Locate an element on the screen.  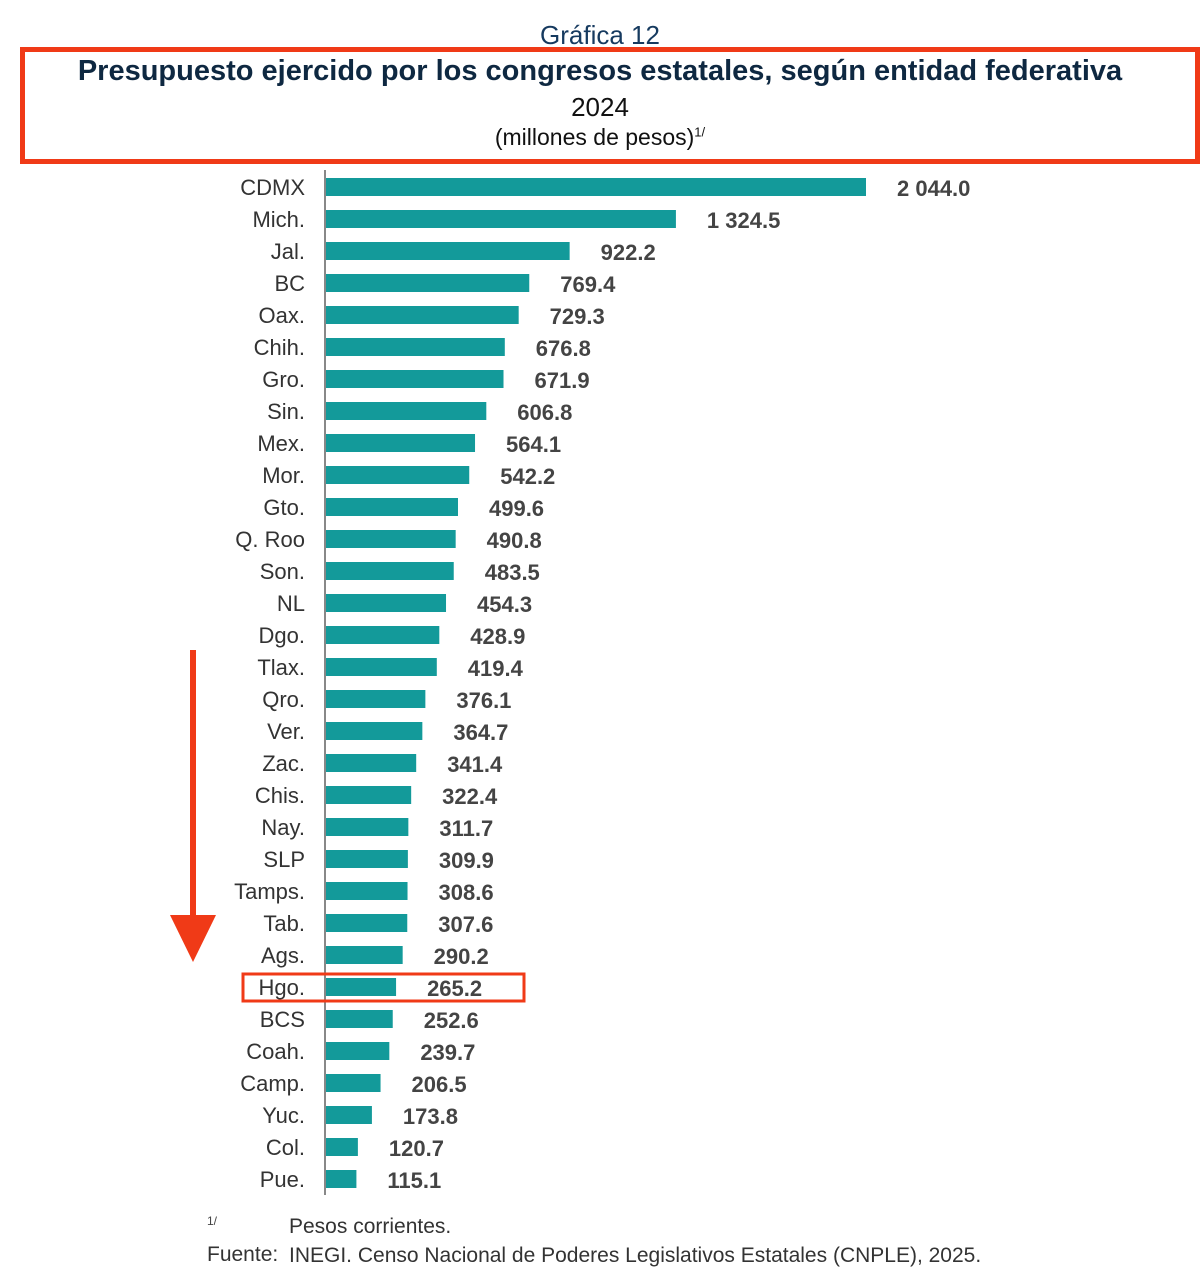
value-label: 265.2 is located at coordinates (454, 988).